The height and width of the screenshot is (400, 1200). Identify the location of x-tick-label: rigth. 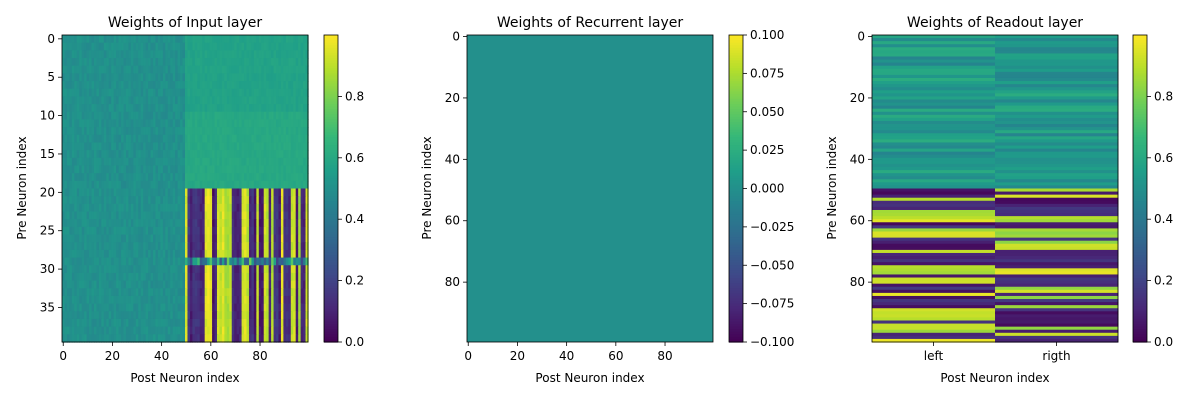
(1056, 356).